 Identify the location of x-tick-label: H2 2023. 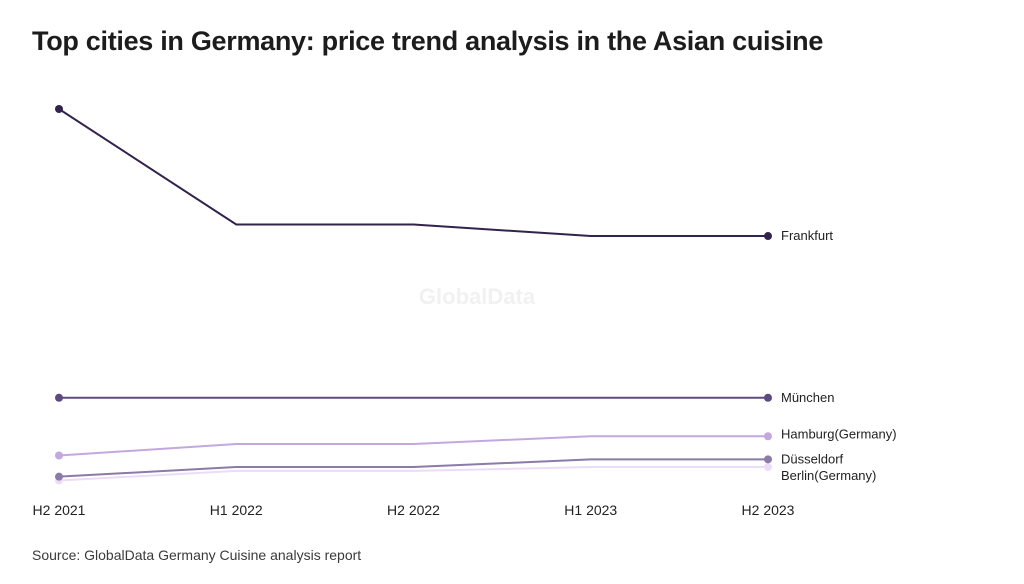
(768, 510).